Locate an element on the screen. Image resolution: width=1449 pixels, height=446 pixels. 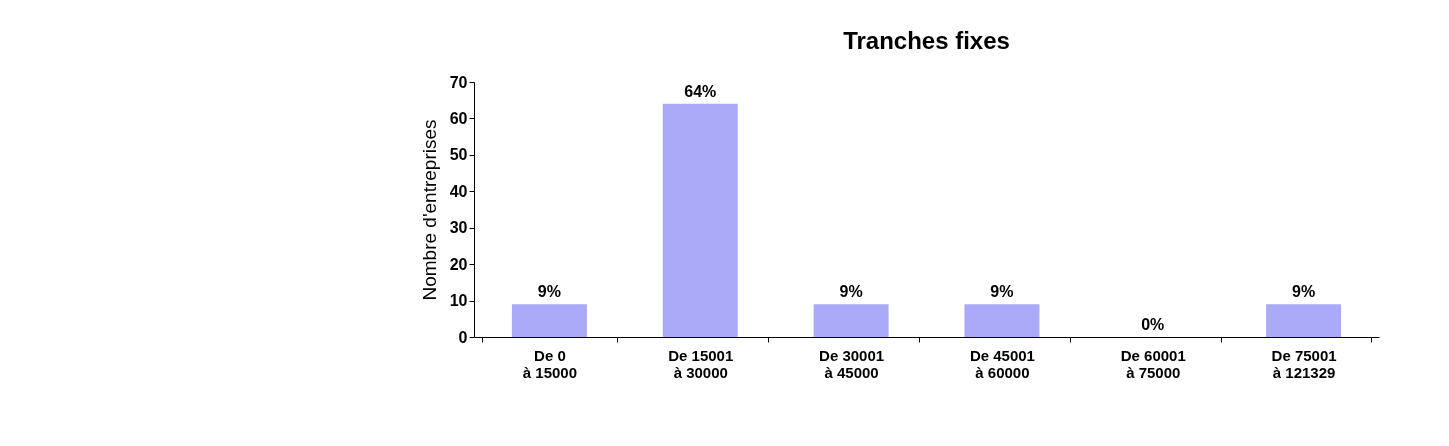
y-tick-label: 40 is located at coordinates (458, 191).